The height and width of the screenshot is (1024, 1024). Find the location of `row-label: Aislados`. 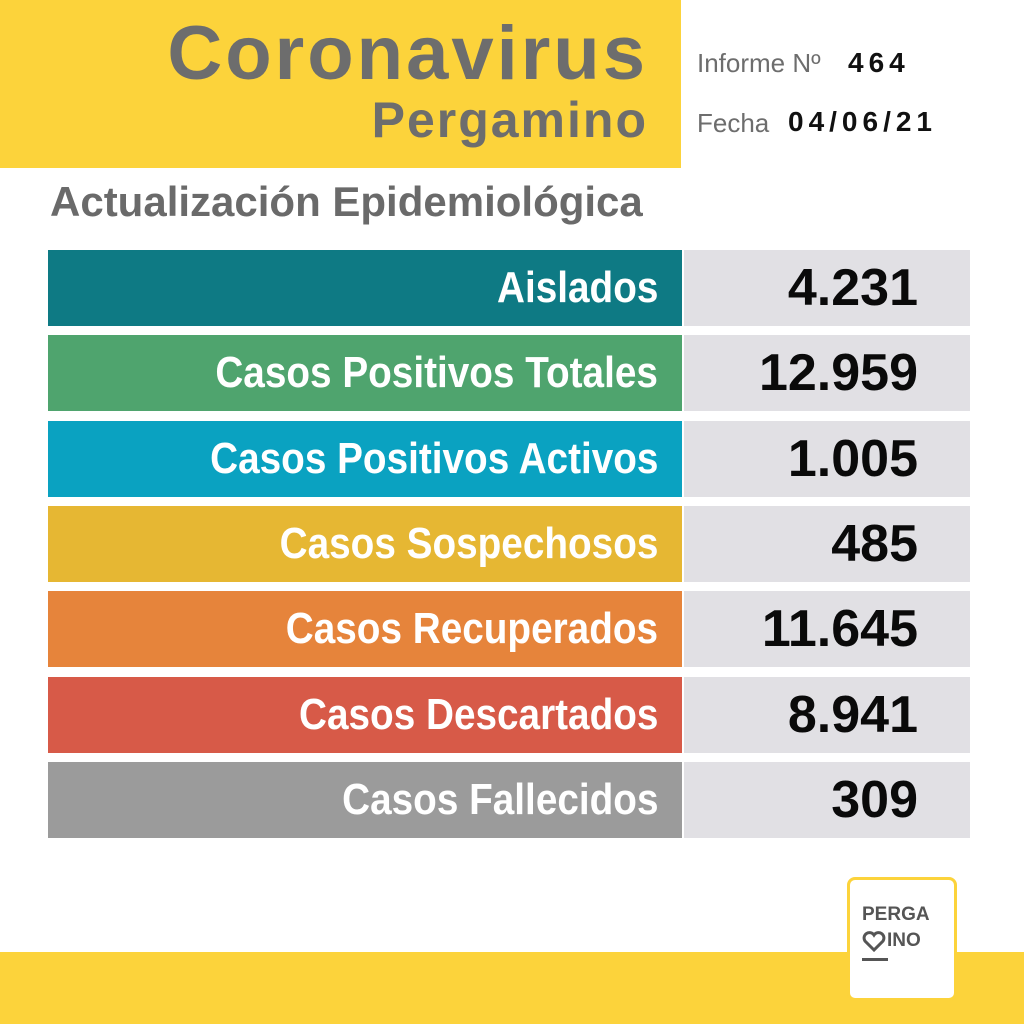

row-label: Aislados is located at coordinates (577, 287).